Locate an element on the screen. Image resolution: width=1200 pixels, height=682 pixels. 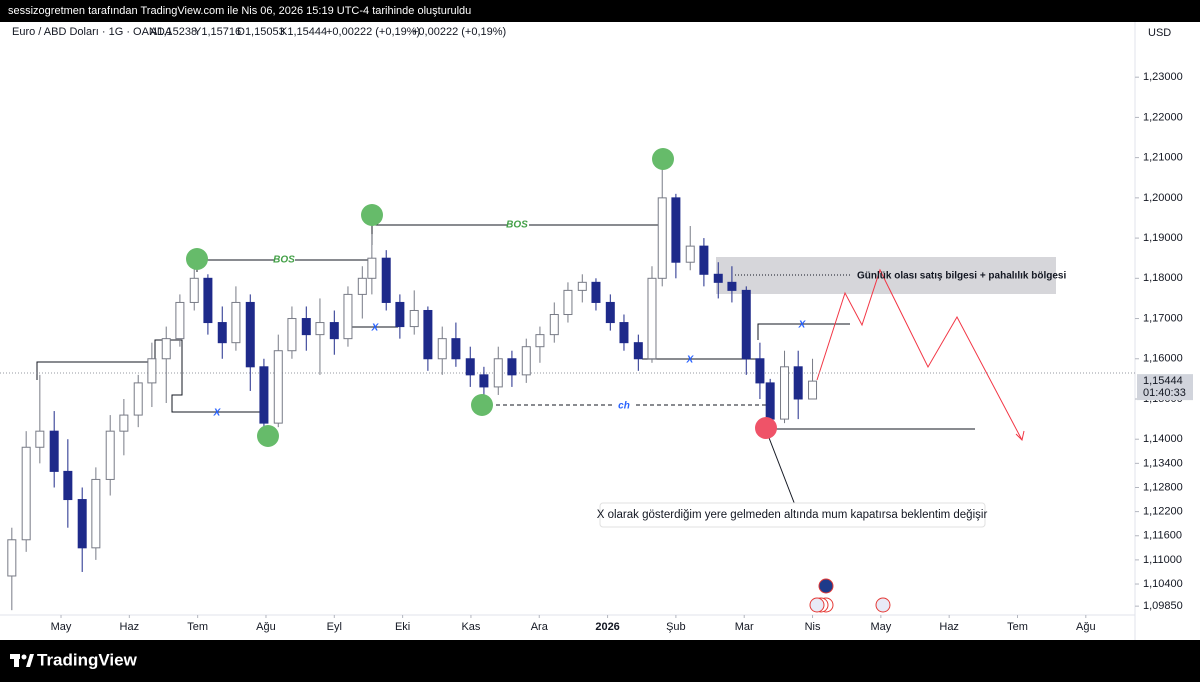
ch-label: ch is located at coordinates (624, 406).